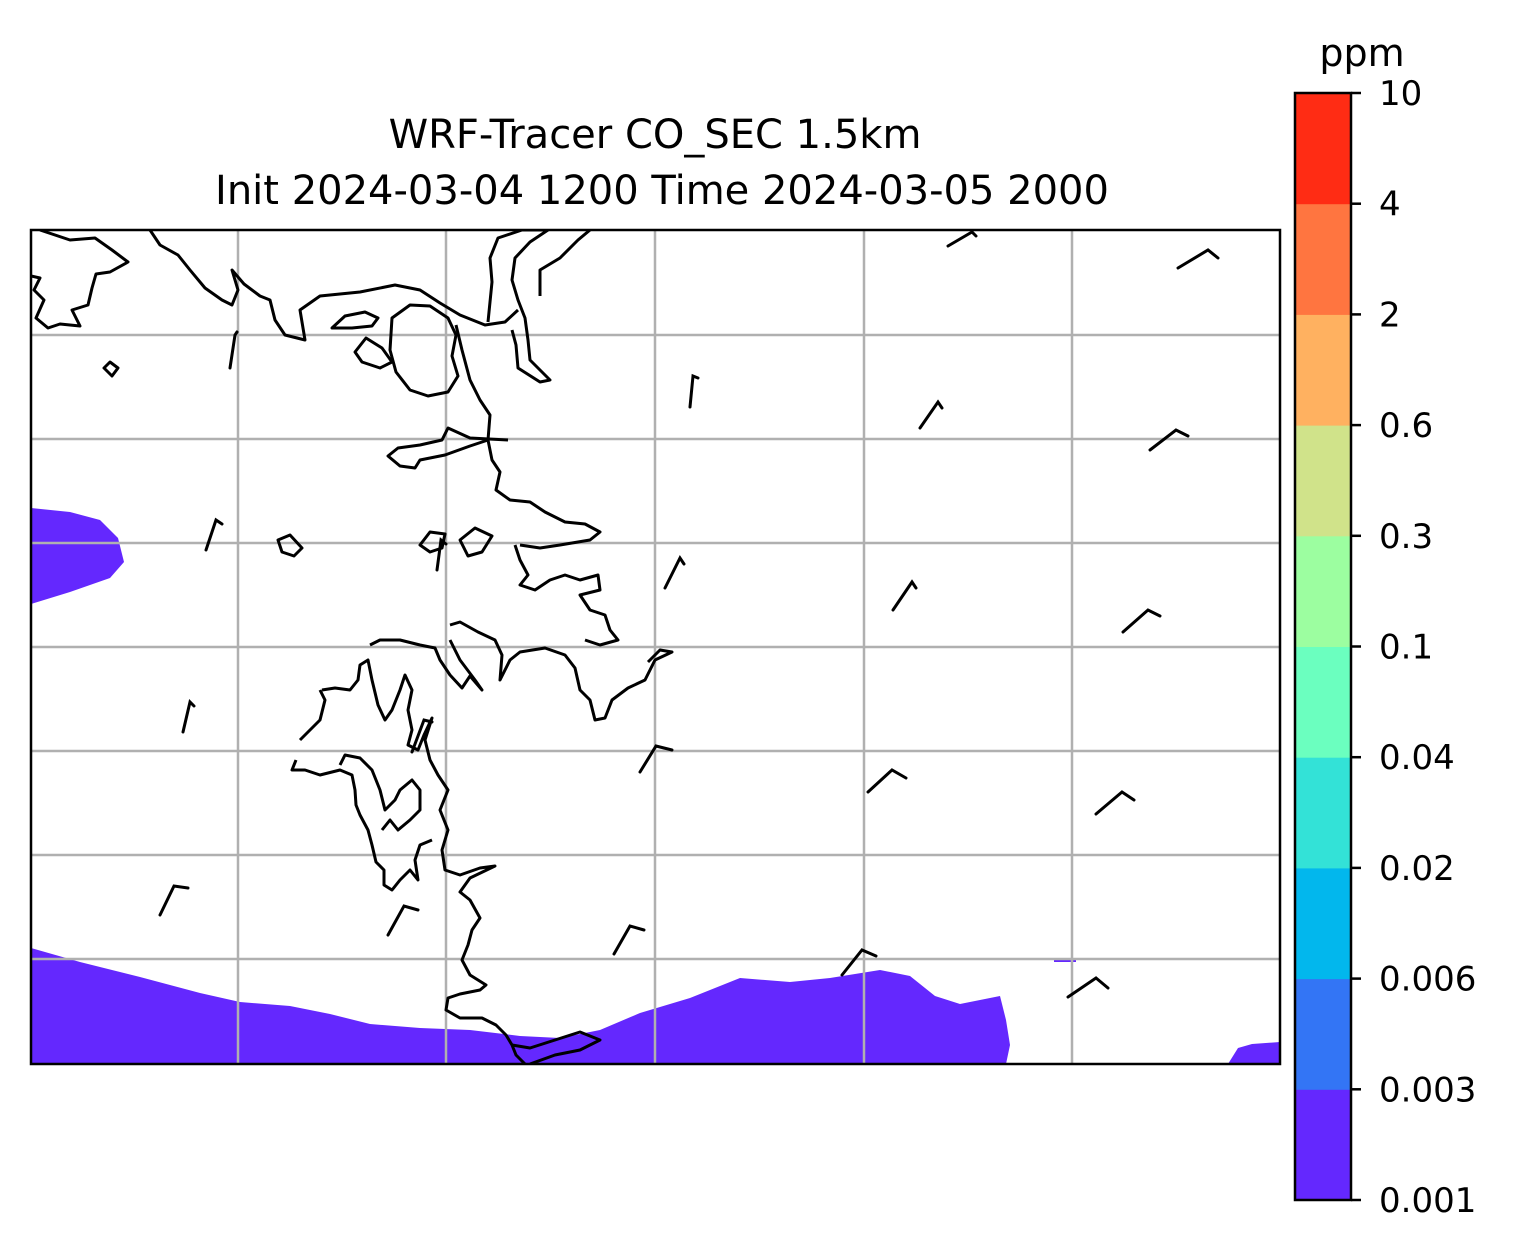 Image resolution: width=1528 pixels, height=1256 pixels. Describe the element at coordinates (1400, 94) in the screenshot. I see `colorbar-tick-label: 10` at that location.